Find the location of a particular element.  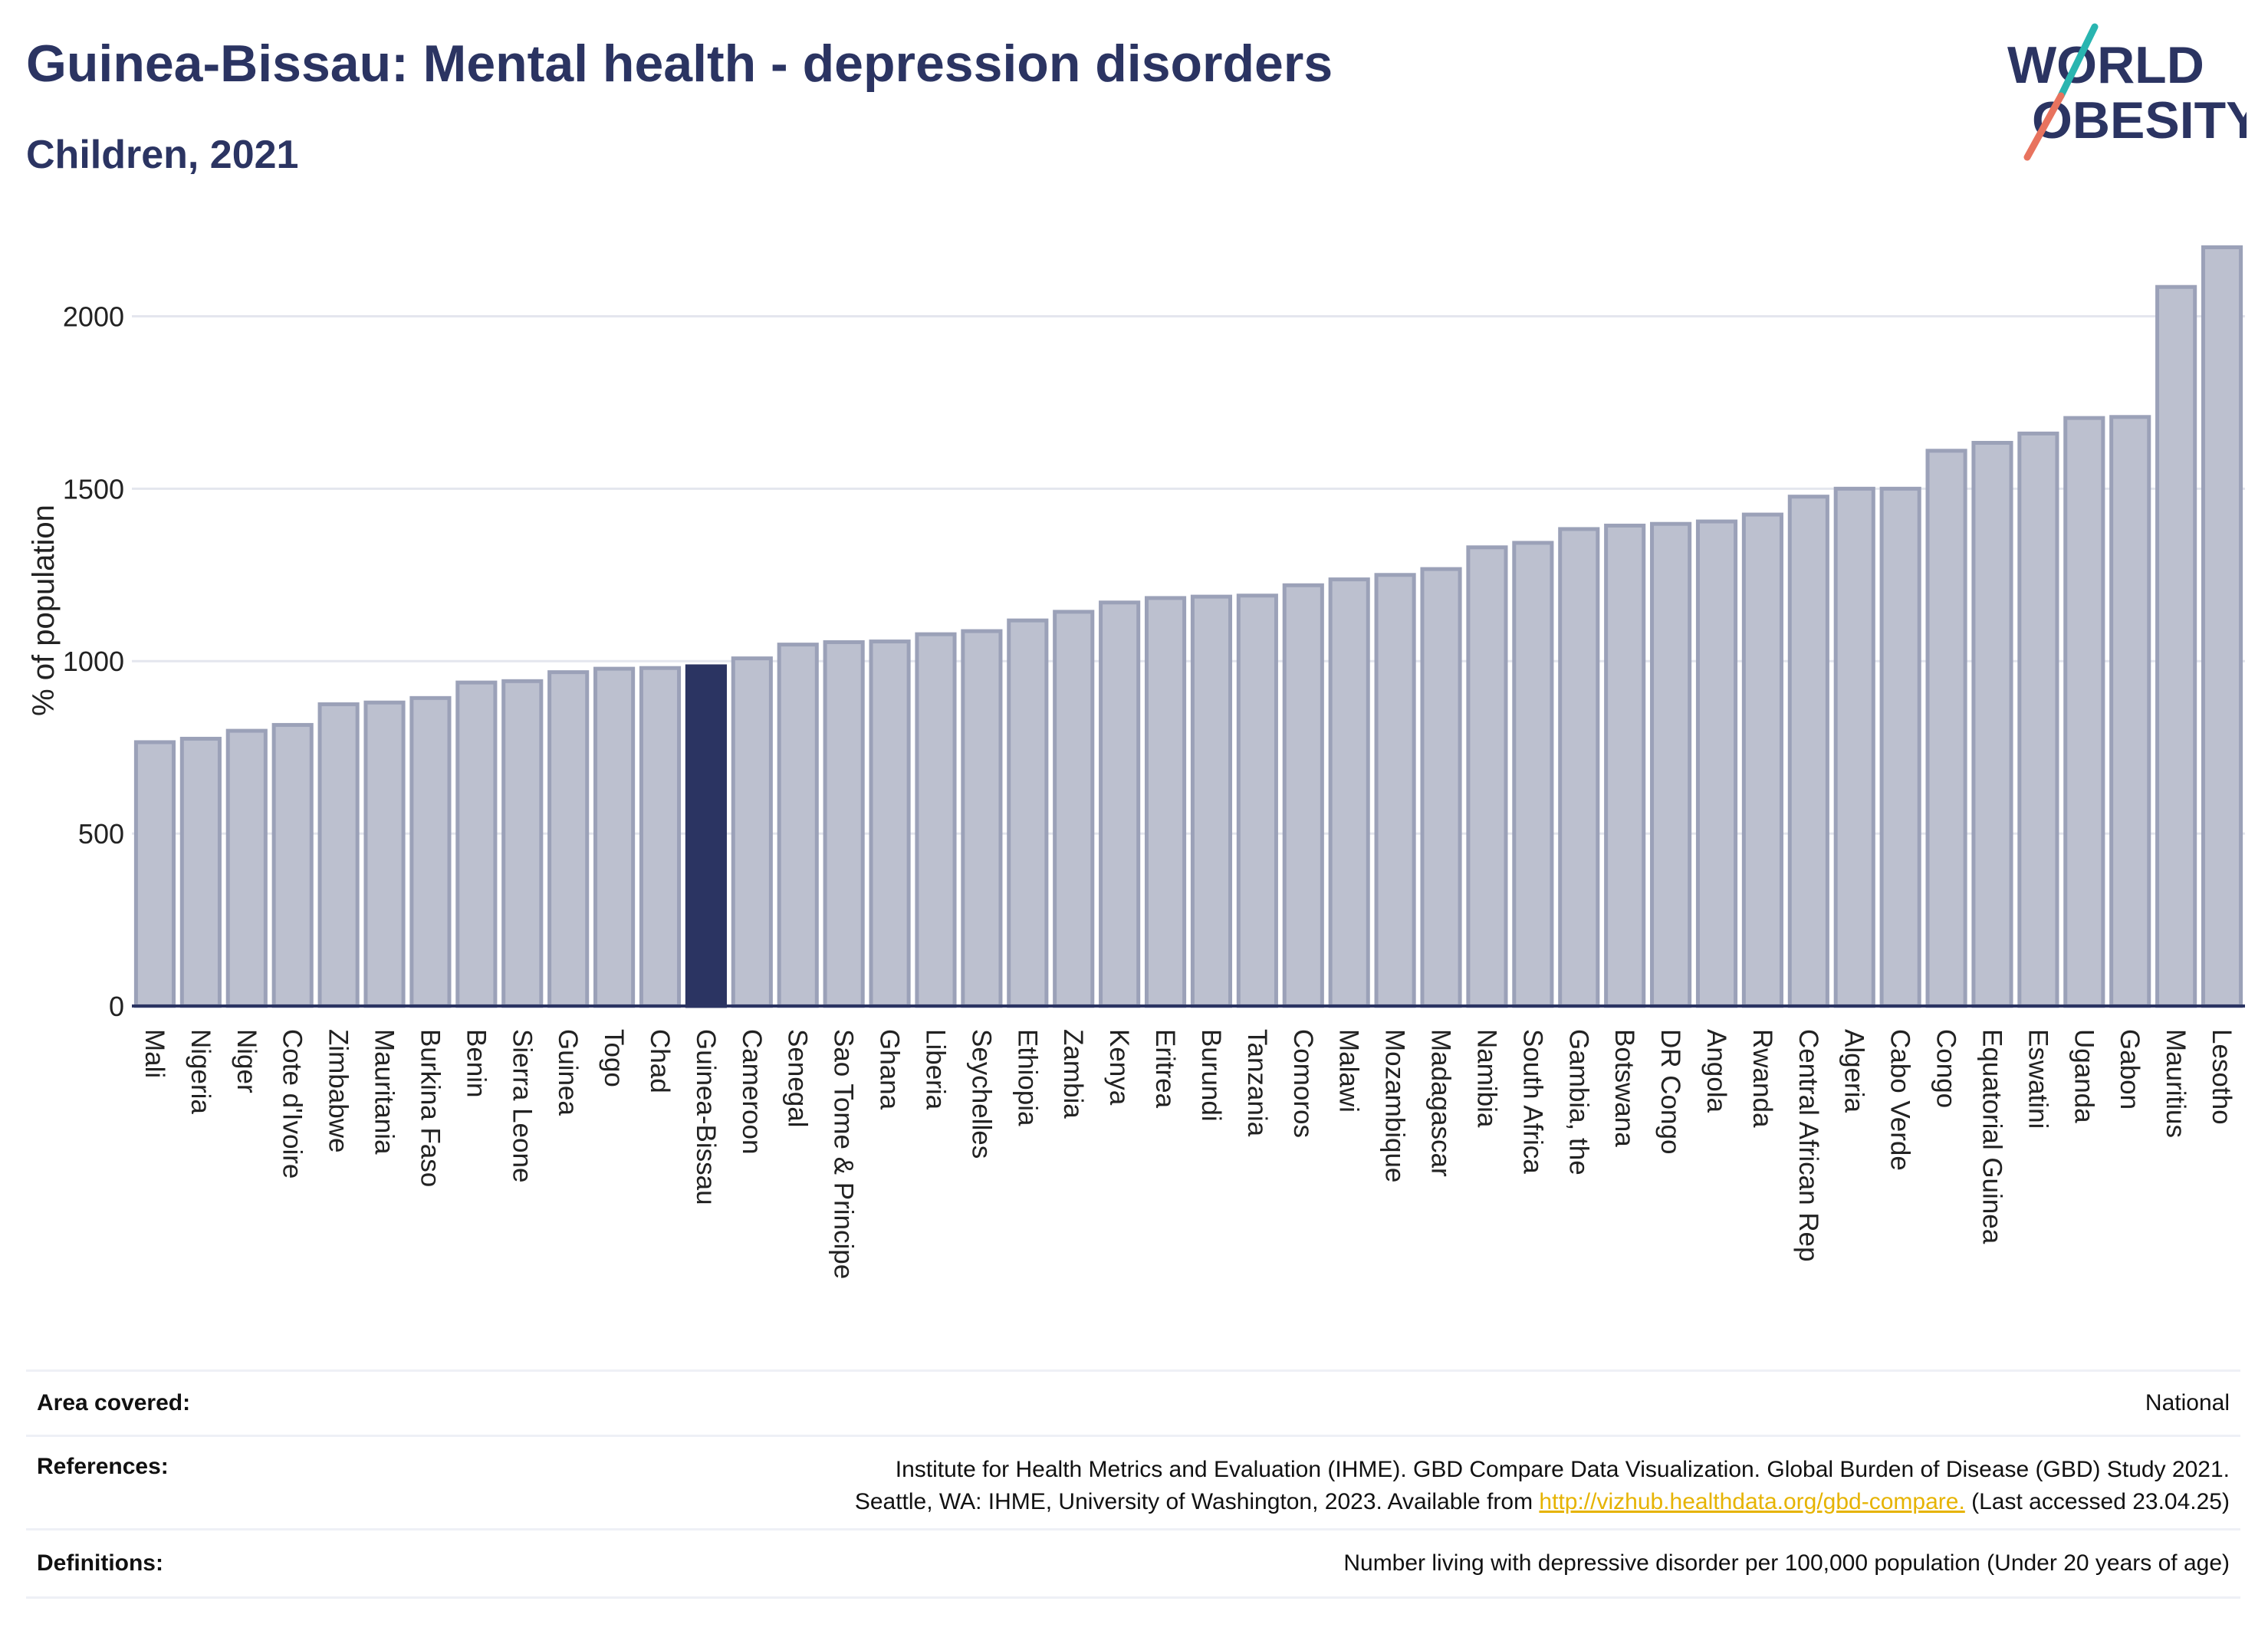

logo-slash-teal is located at coordinates (2078, 62).